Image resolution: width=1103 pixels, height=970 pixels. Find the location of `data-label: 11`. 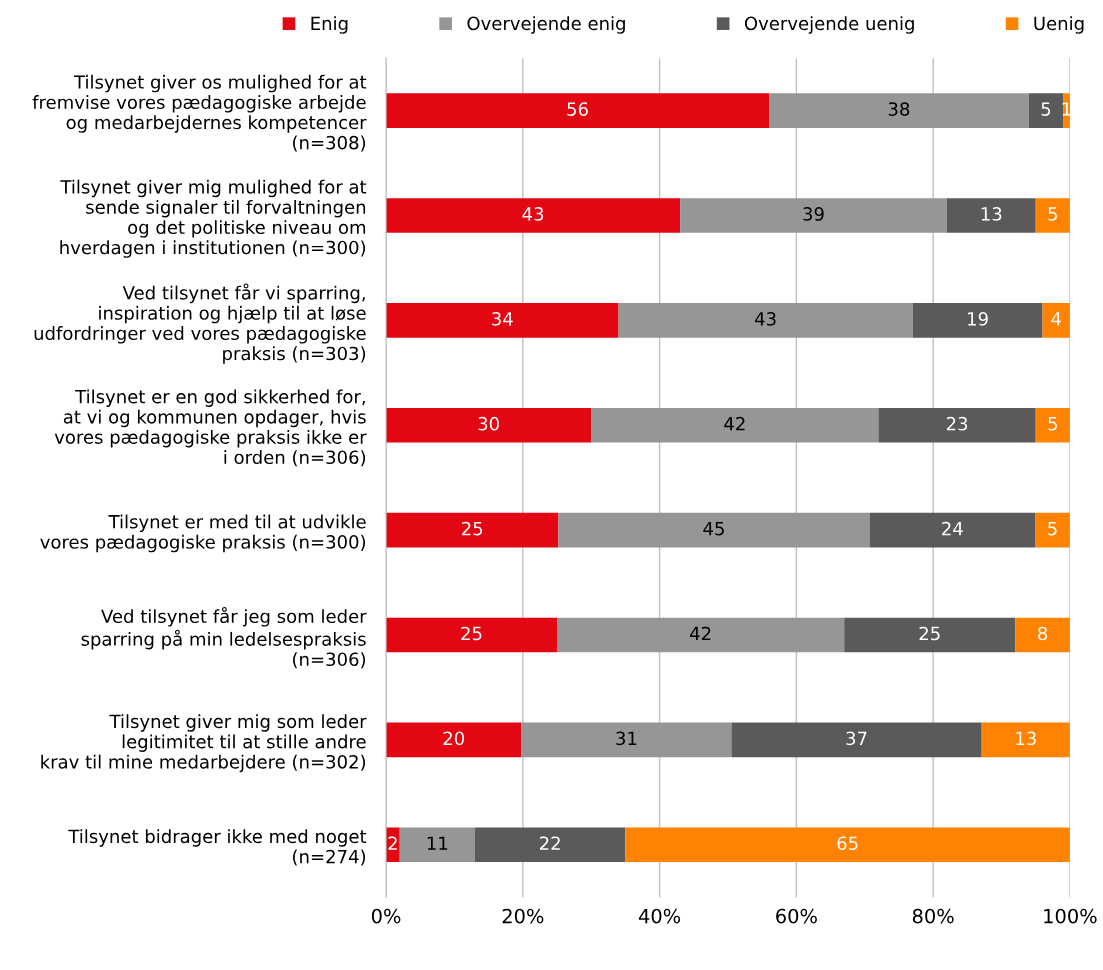

data-label: 11 is located at coordinates (437, 843).